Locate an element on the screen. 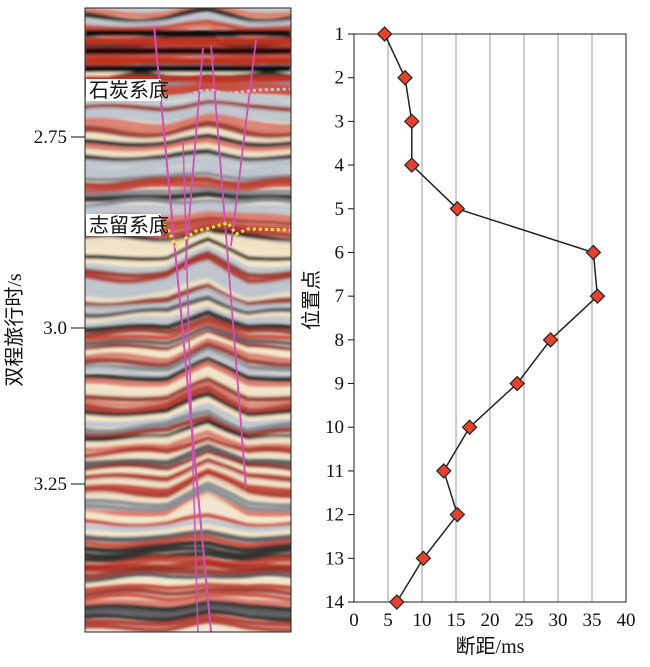  y-tick-label: 3.0 is located at coordinates (55, 328).